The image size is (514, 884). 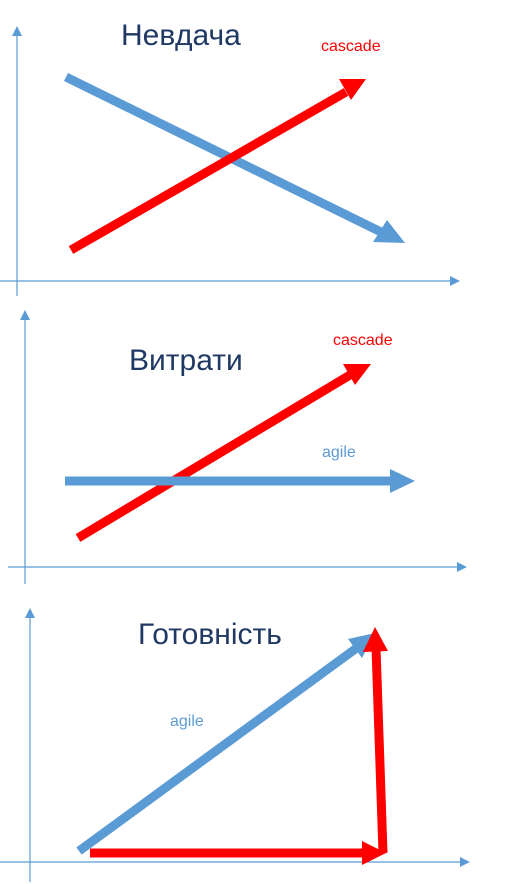 I want to click on cascade-vertical-line, so click(x=379, y=750).